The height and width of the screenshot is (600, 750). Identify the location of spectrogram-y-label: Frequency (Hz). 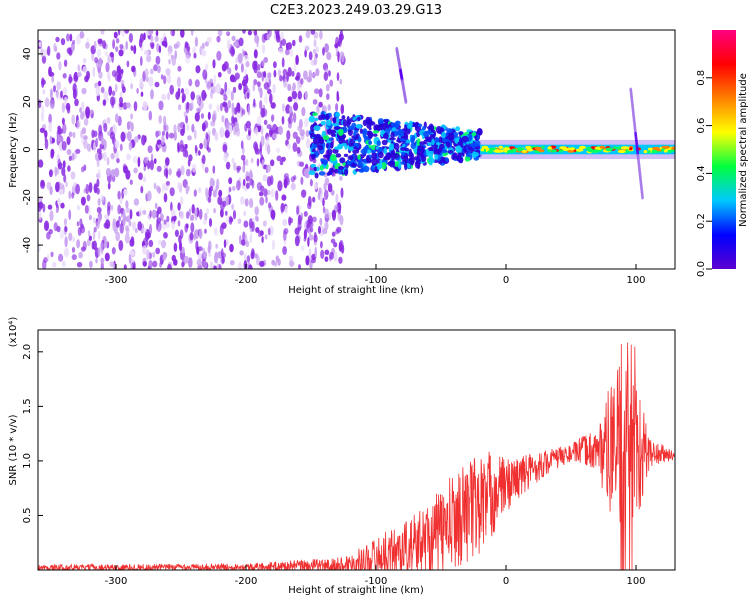
(13, 150).